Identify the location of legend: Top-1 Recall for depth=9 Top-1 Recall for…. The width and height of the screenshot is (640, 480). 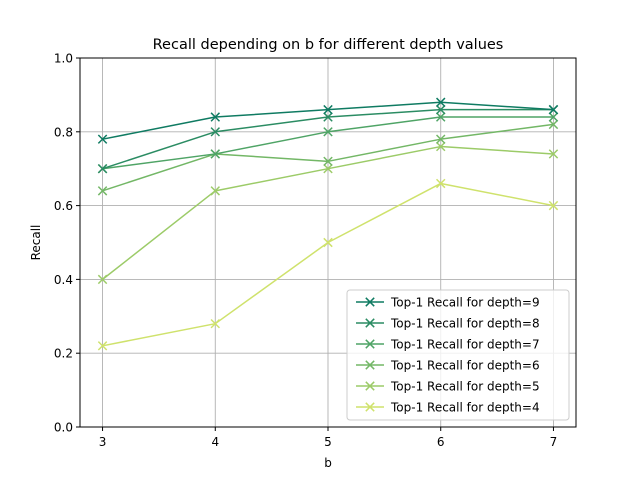
(458, 355).